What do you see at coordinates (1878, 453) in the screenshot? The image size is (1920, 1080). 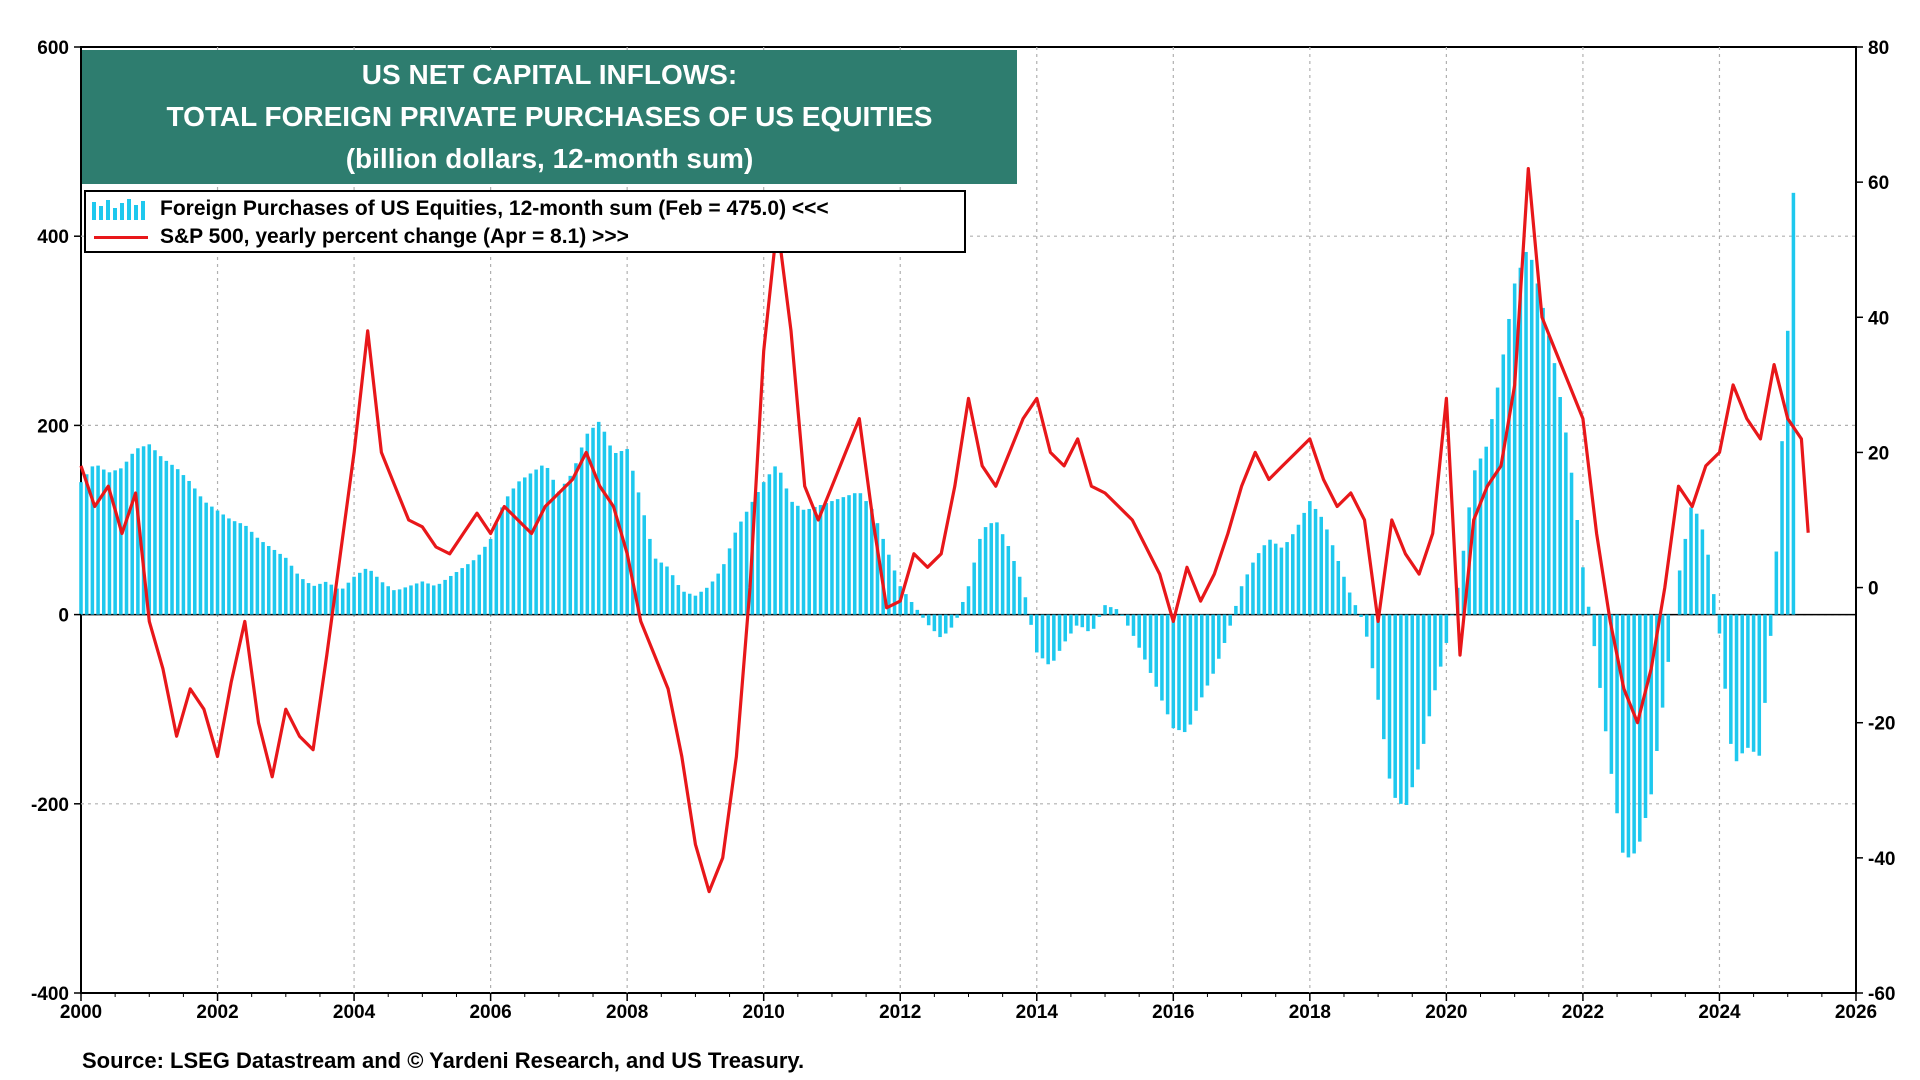 I see `y-right-tick-label: 20` at bounding box center [1878, 453].